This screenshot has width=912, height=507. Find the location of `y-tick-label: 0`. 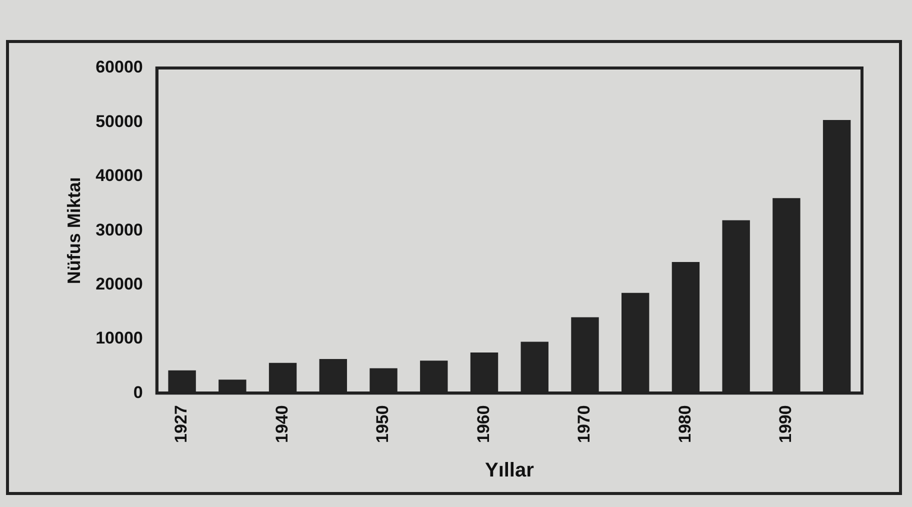

y-tick-label: 0 is located at coordinates (138, 392).